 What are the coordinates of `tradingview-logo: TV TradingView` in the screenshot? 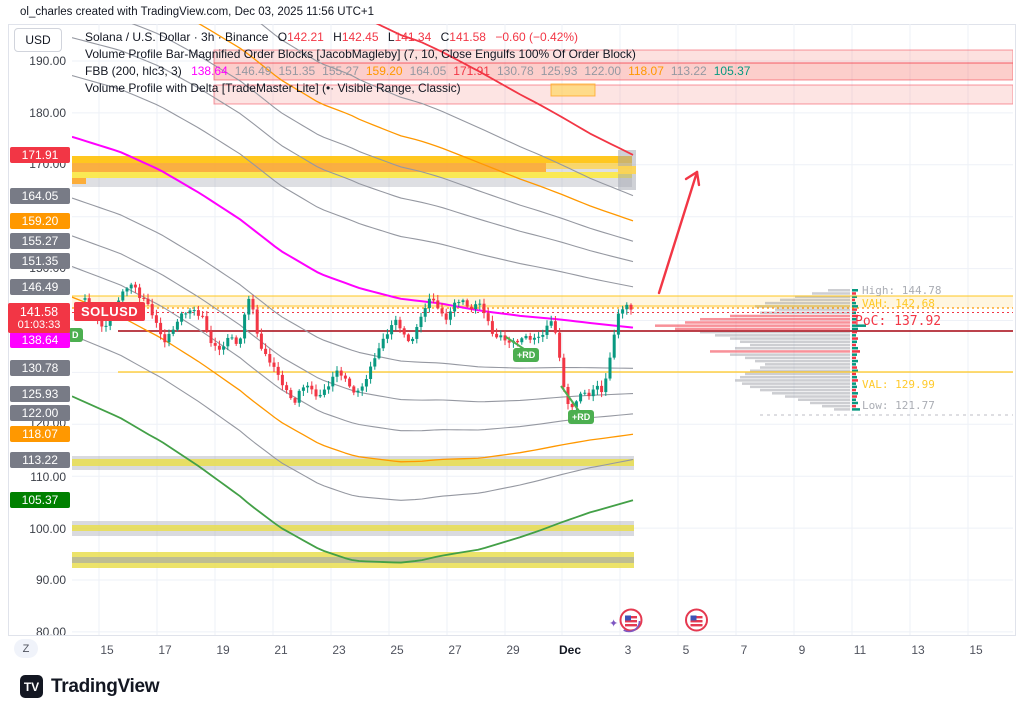 It's located at (90, 686).